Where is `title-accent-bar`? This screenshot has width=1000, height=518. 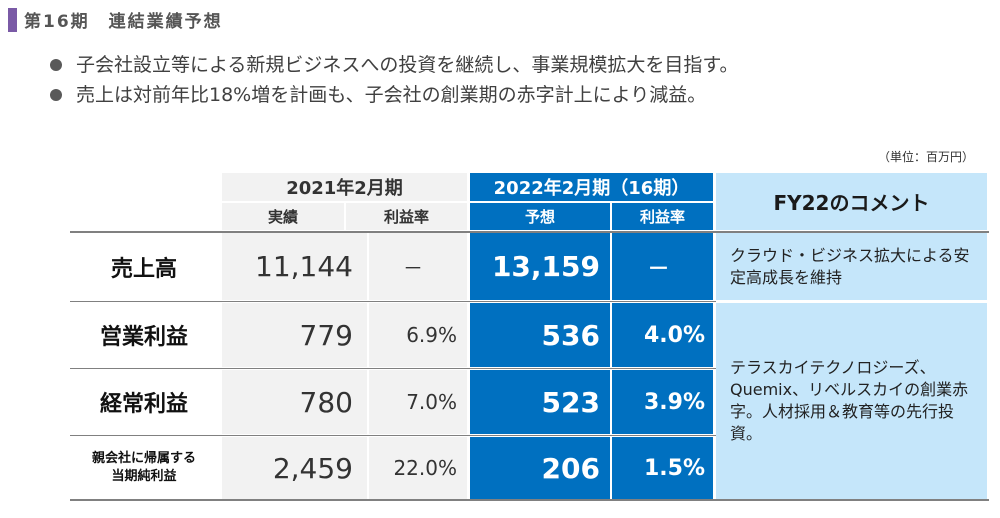
title-accent-bar is located at coordinates (12, 20).